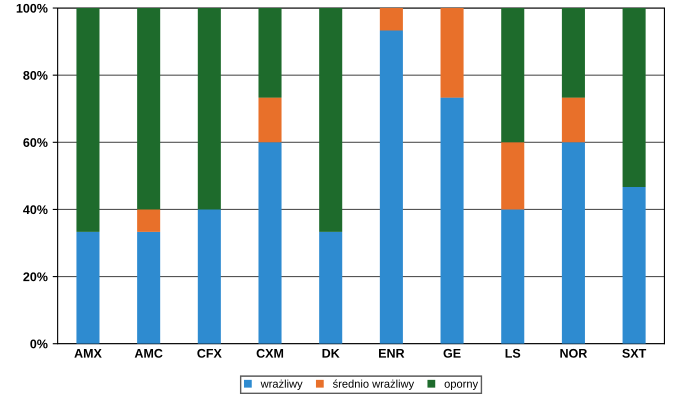 This screenshot has height=402, width=678. Describe the element at coordinates (270, 353) in the screenshot. I see `x-tick-label: CXM` at that location.